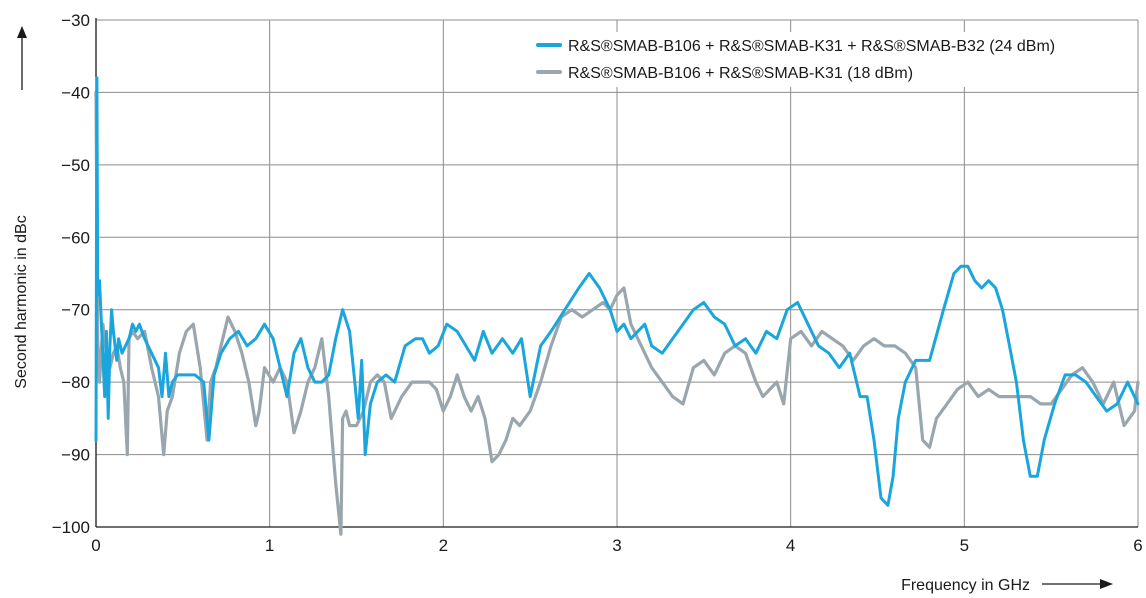 The image size is (1146, 598). Describe the element at coordinates (75, 455) in the screenshot. I see `y-tick-label: −90` at that location.